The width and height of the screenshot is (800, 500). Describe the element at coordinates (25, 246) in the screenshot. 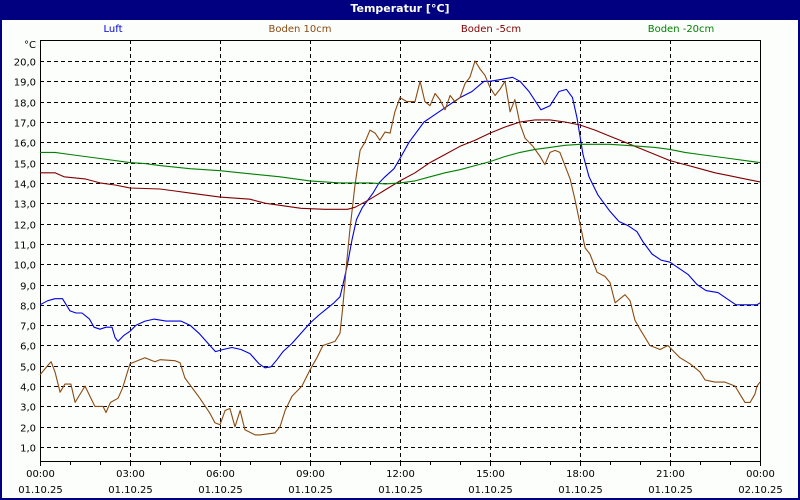

I see `y-tick-label: 11,0` at that location.